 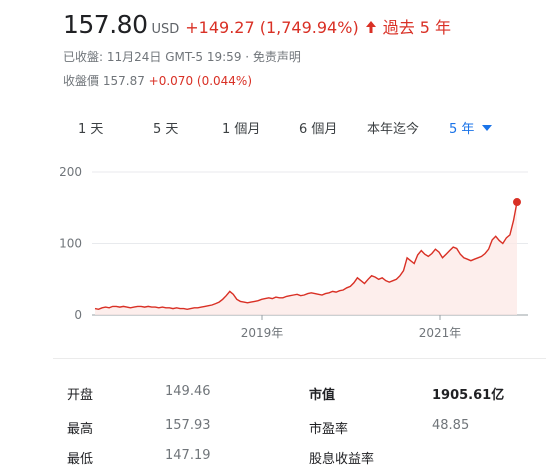 What do you see at coordinates (70, 172) in the screenshot?
I see `y-tick-label: 200` at bounding box center [70, 172].